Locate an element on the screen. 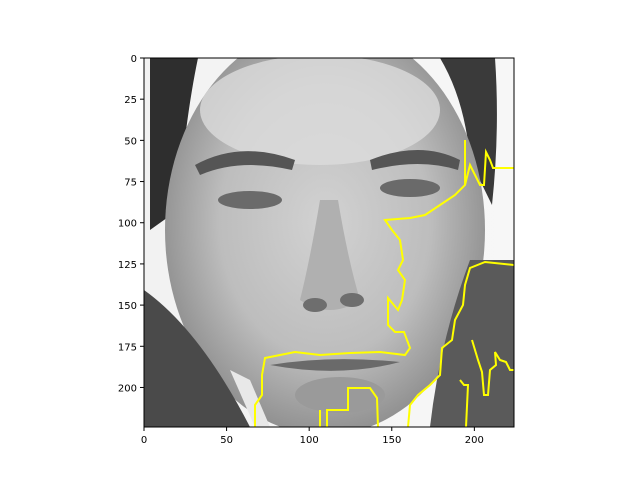 Image resolution: width=640 pixels, height=484 pixels. x-axis: 0 50 100 150 200 is located at coordinates (312, 436).